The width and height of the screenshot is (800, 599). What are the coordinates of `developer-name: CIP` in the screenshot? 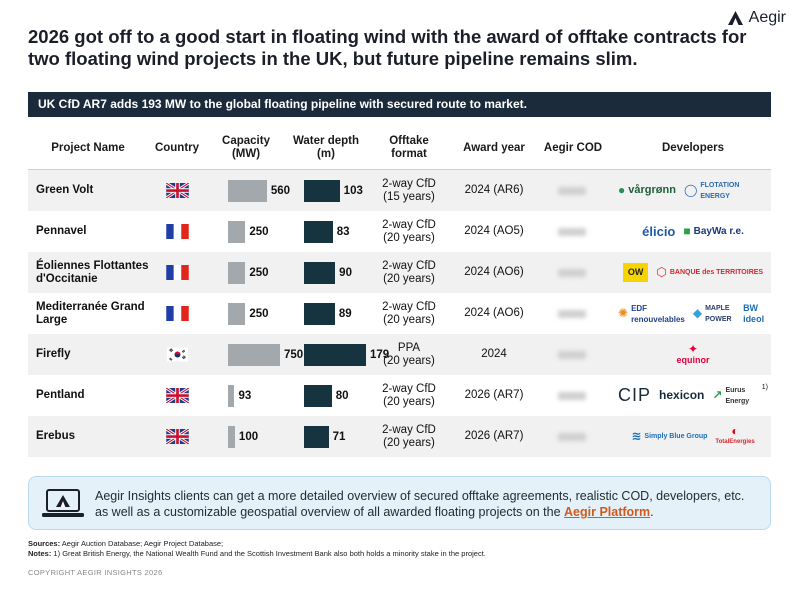 It's located at (635, 395).